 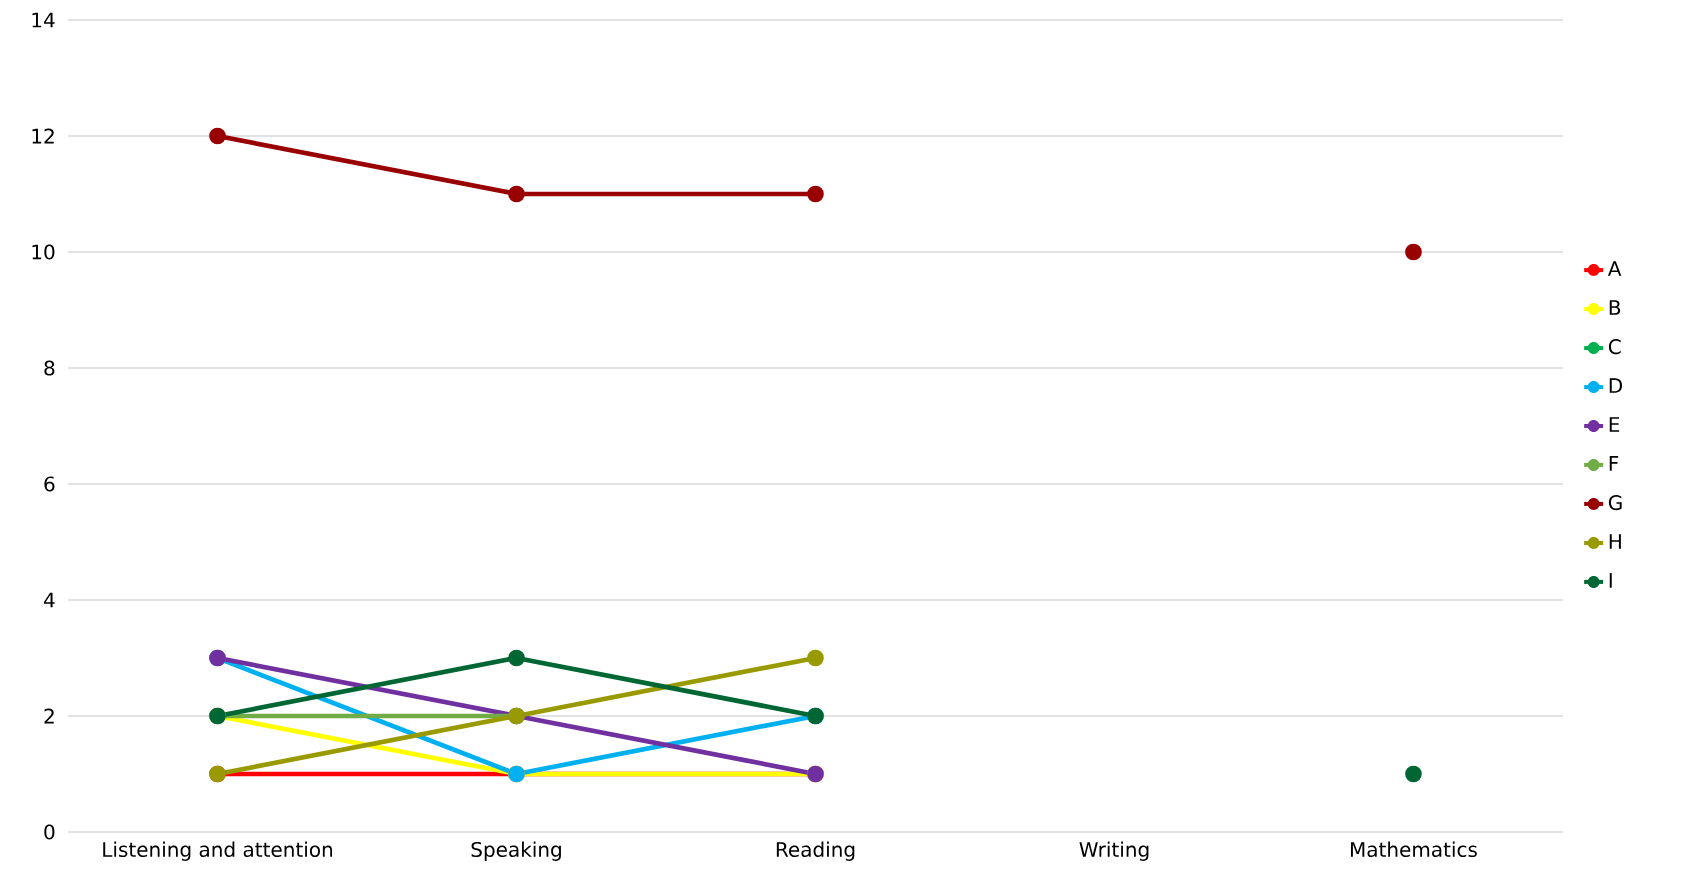 What do you see at coordinates (49, 716) in the screenshot?
I see `y-tick-label: 2` at bounding box center [49, 716].